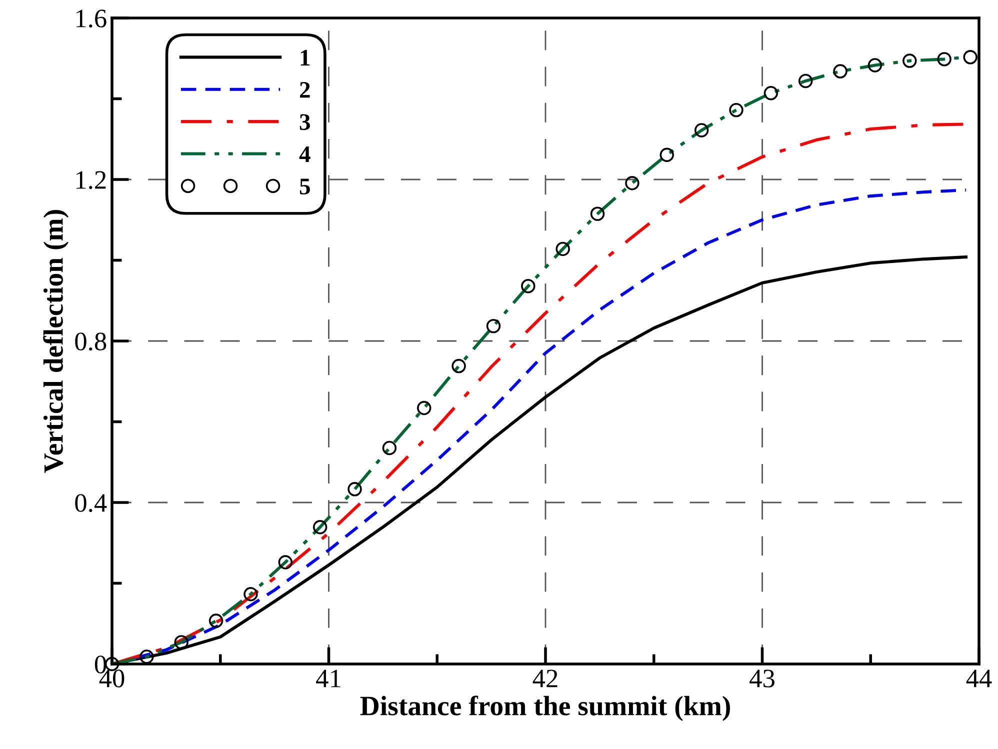 The image size is (998, 749). Describe the element at coordinates (91, 503) in the screenshot. I see `y-tick-label: 0.4` at that location.